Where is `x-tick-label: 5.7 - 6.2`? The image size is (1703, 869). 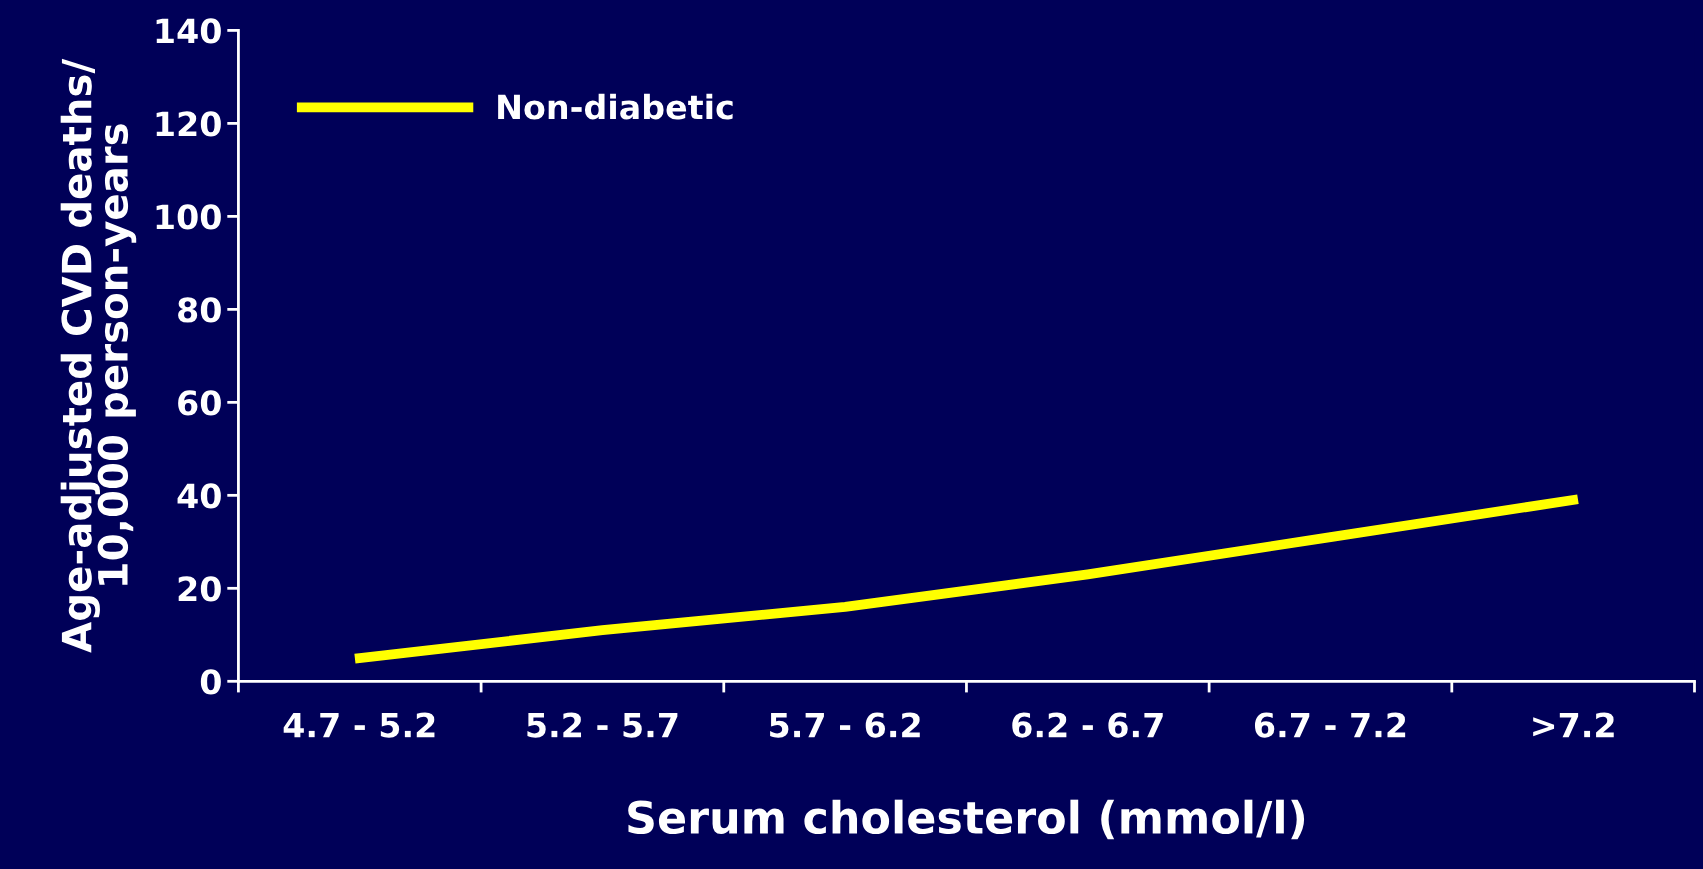 x-tick-label: 5.7 - 6.2 is located at coordinates (845, 725).